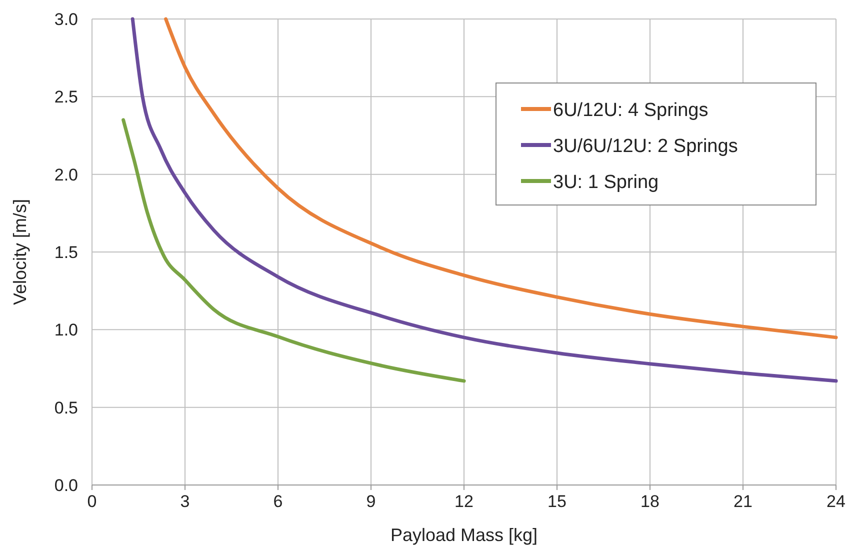 The width and height of the screenshot is (852, 547). Describe the element at coordinates (66, 252) in the screenshot. I see `y-tick-label: 1.5` at that location.